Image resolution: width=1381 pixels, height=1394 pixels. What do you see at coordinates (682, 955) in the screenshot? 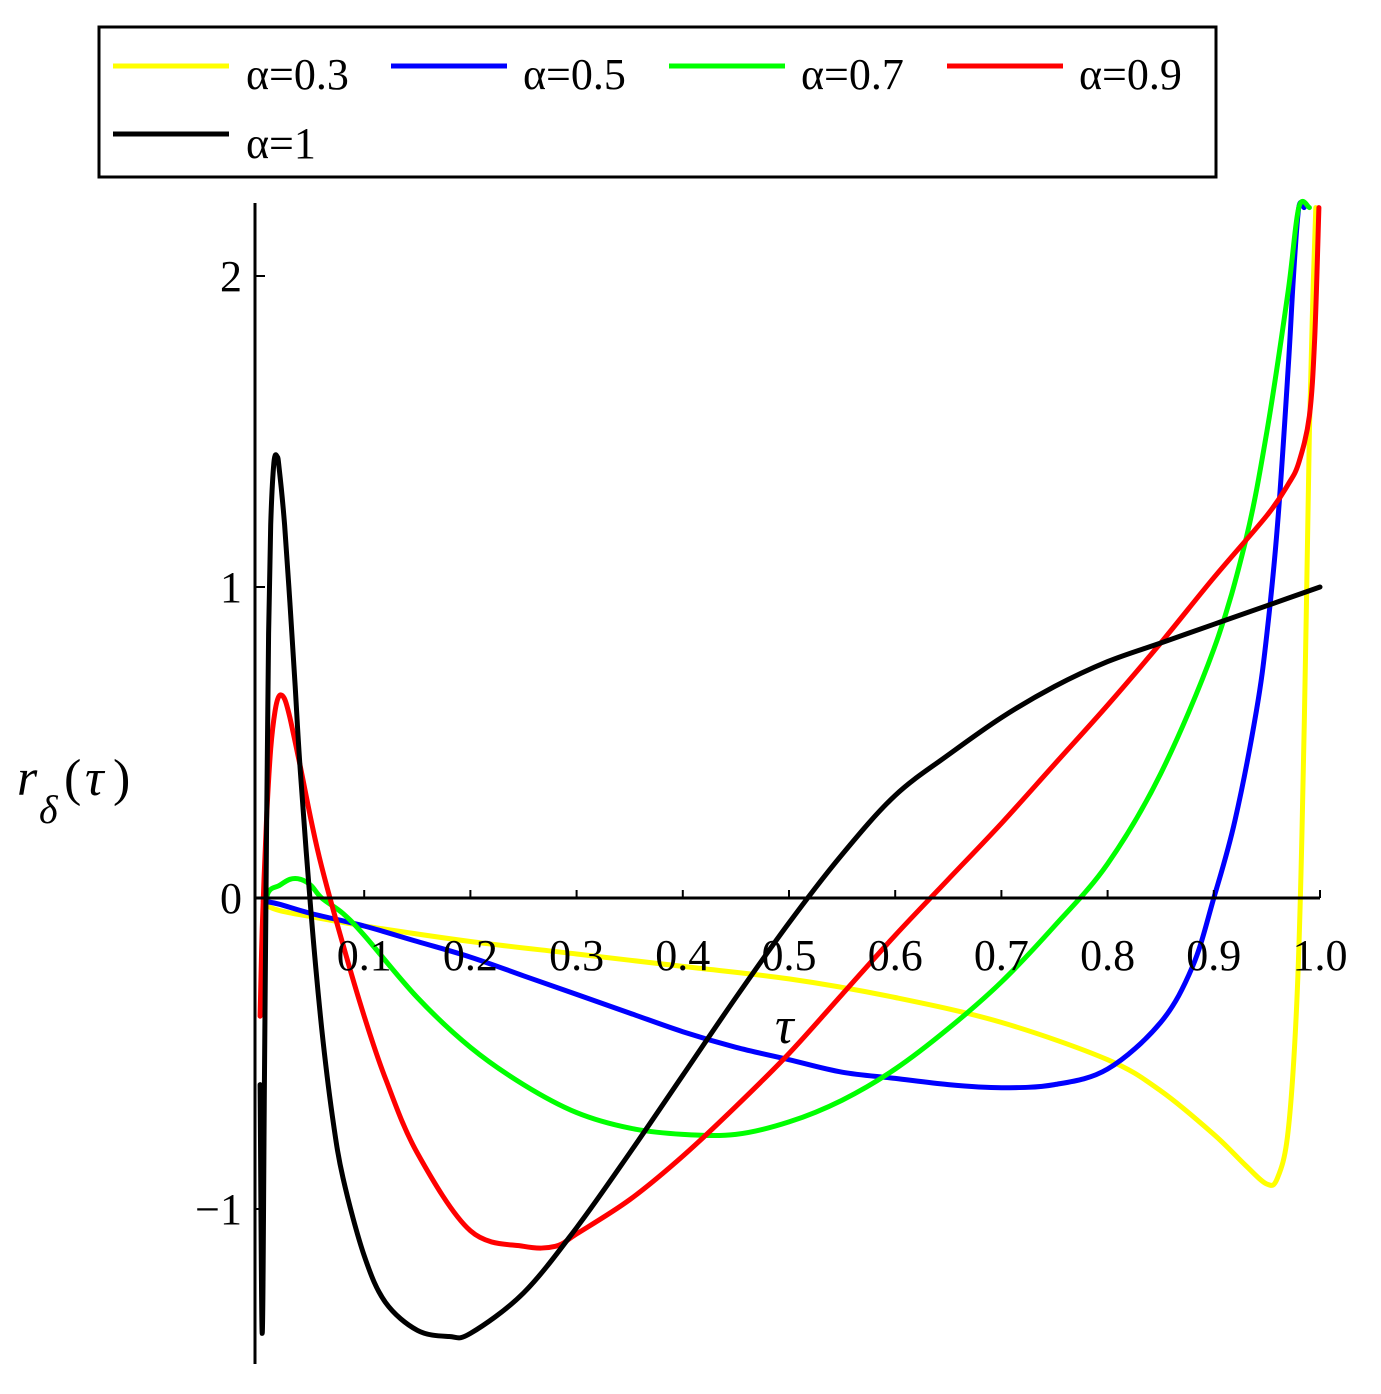
I see `x-tick-label: 0.4` at bounding box center [682, 955].